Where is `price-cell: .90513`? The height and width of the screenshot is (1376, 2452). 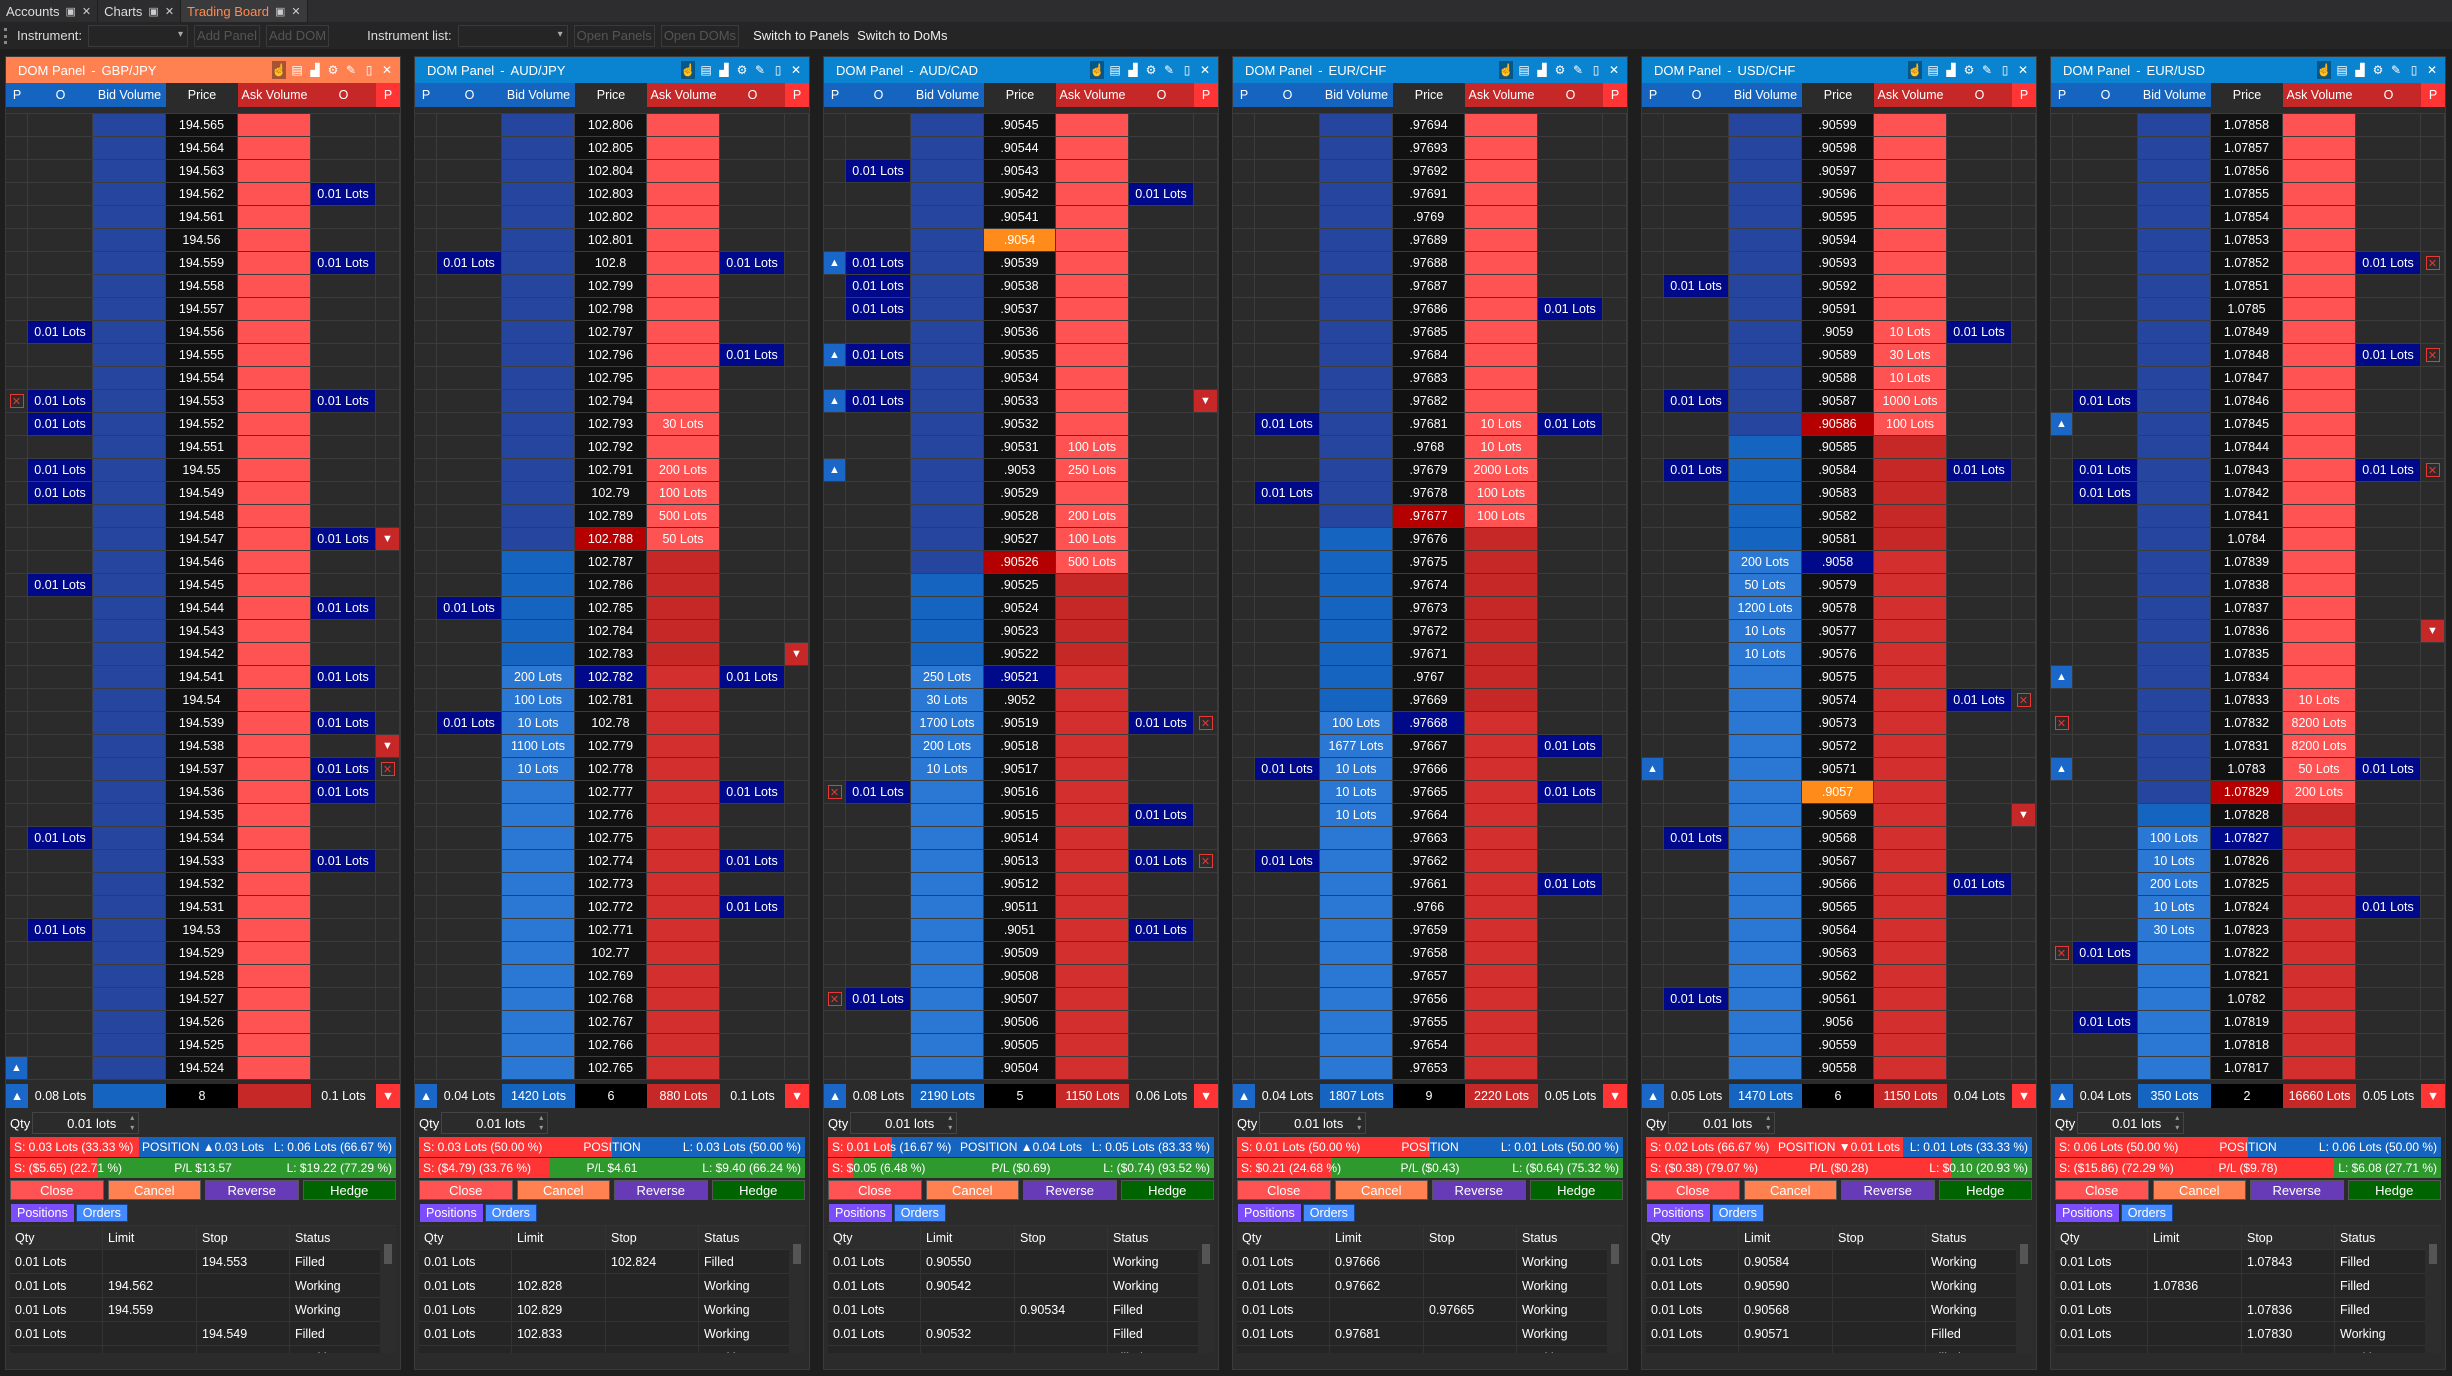
price-cell: .90513 is located at coordinates (1020, 861).